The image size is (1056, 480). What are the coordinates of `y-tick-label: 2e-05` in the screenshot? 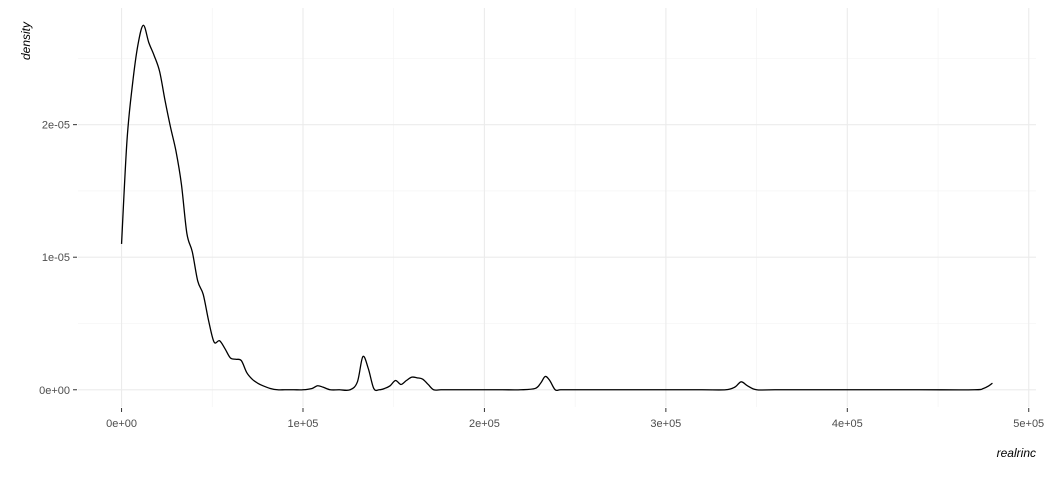 It's located at (56, 126).